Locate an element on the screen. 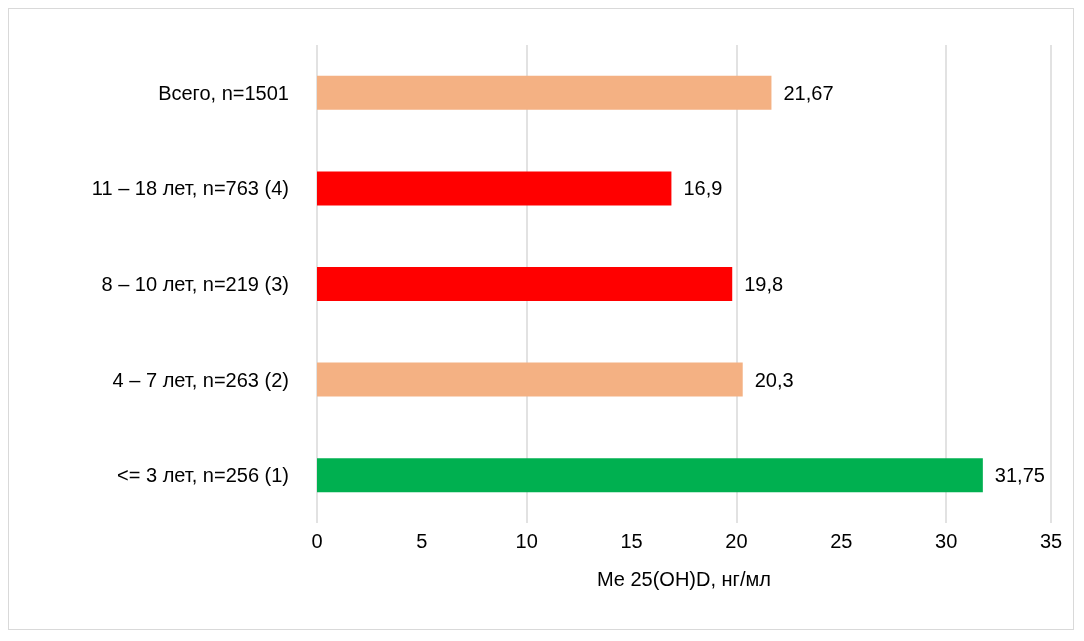  y-tick-label: 11 – 18 лет, n=763 (4) is located at coordinates (190, 188).